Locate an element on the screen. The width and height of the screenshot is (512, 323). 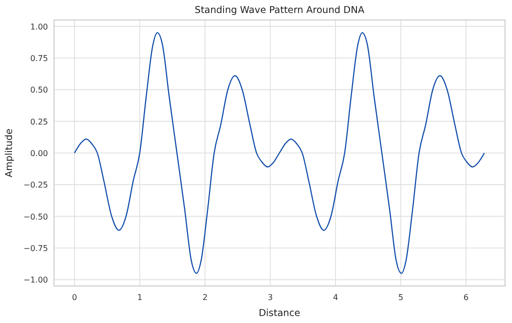
y-tick-label: −0.25 is located at coordinates (35, 185).